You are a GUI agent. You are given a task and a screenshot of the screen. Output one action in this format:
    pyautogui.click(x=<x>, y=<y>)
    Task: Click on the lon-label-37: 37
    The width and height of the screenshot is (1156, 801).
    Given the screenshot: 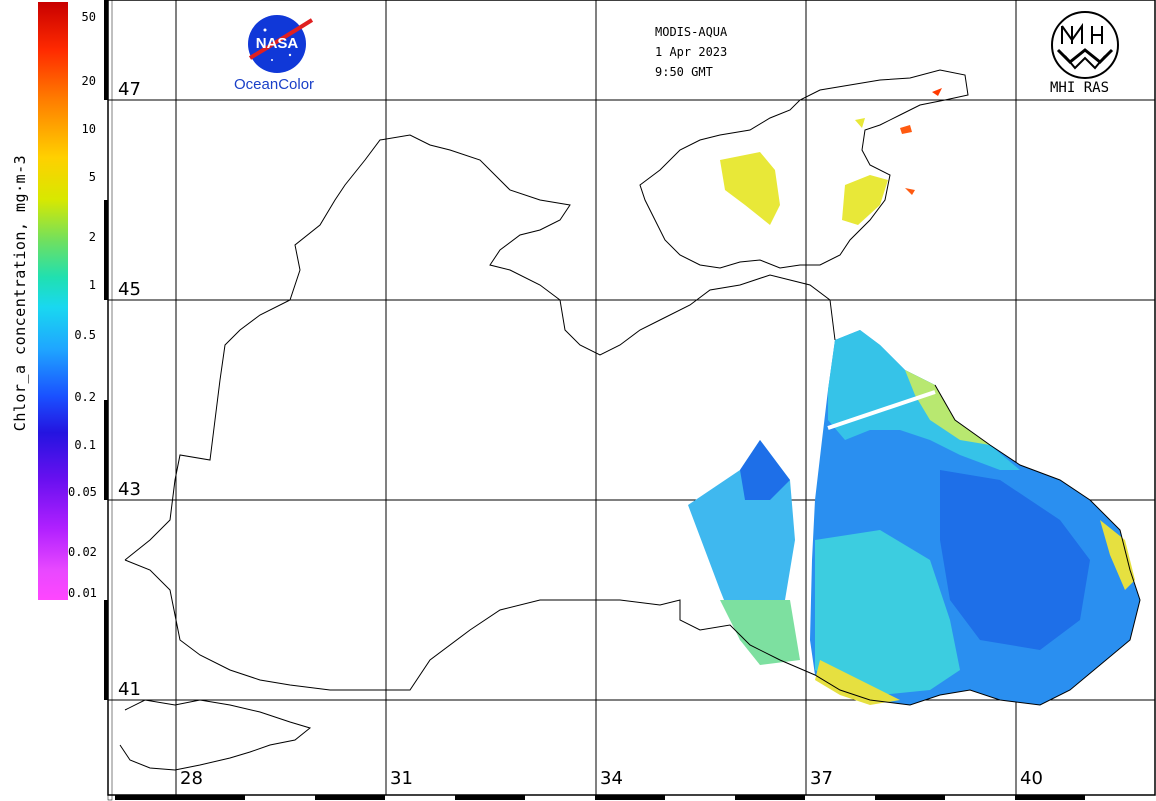 What is the action you would take?
    pyautogui.click(x=821, y=778)
    